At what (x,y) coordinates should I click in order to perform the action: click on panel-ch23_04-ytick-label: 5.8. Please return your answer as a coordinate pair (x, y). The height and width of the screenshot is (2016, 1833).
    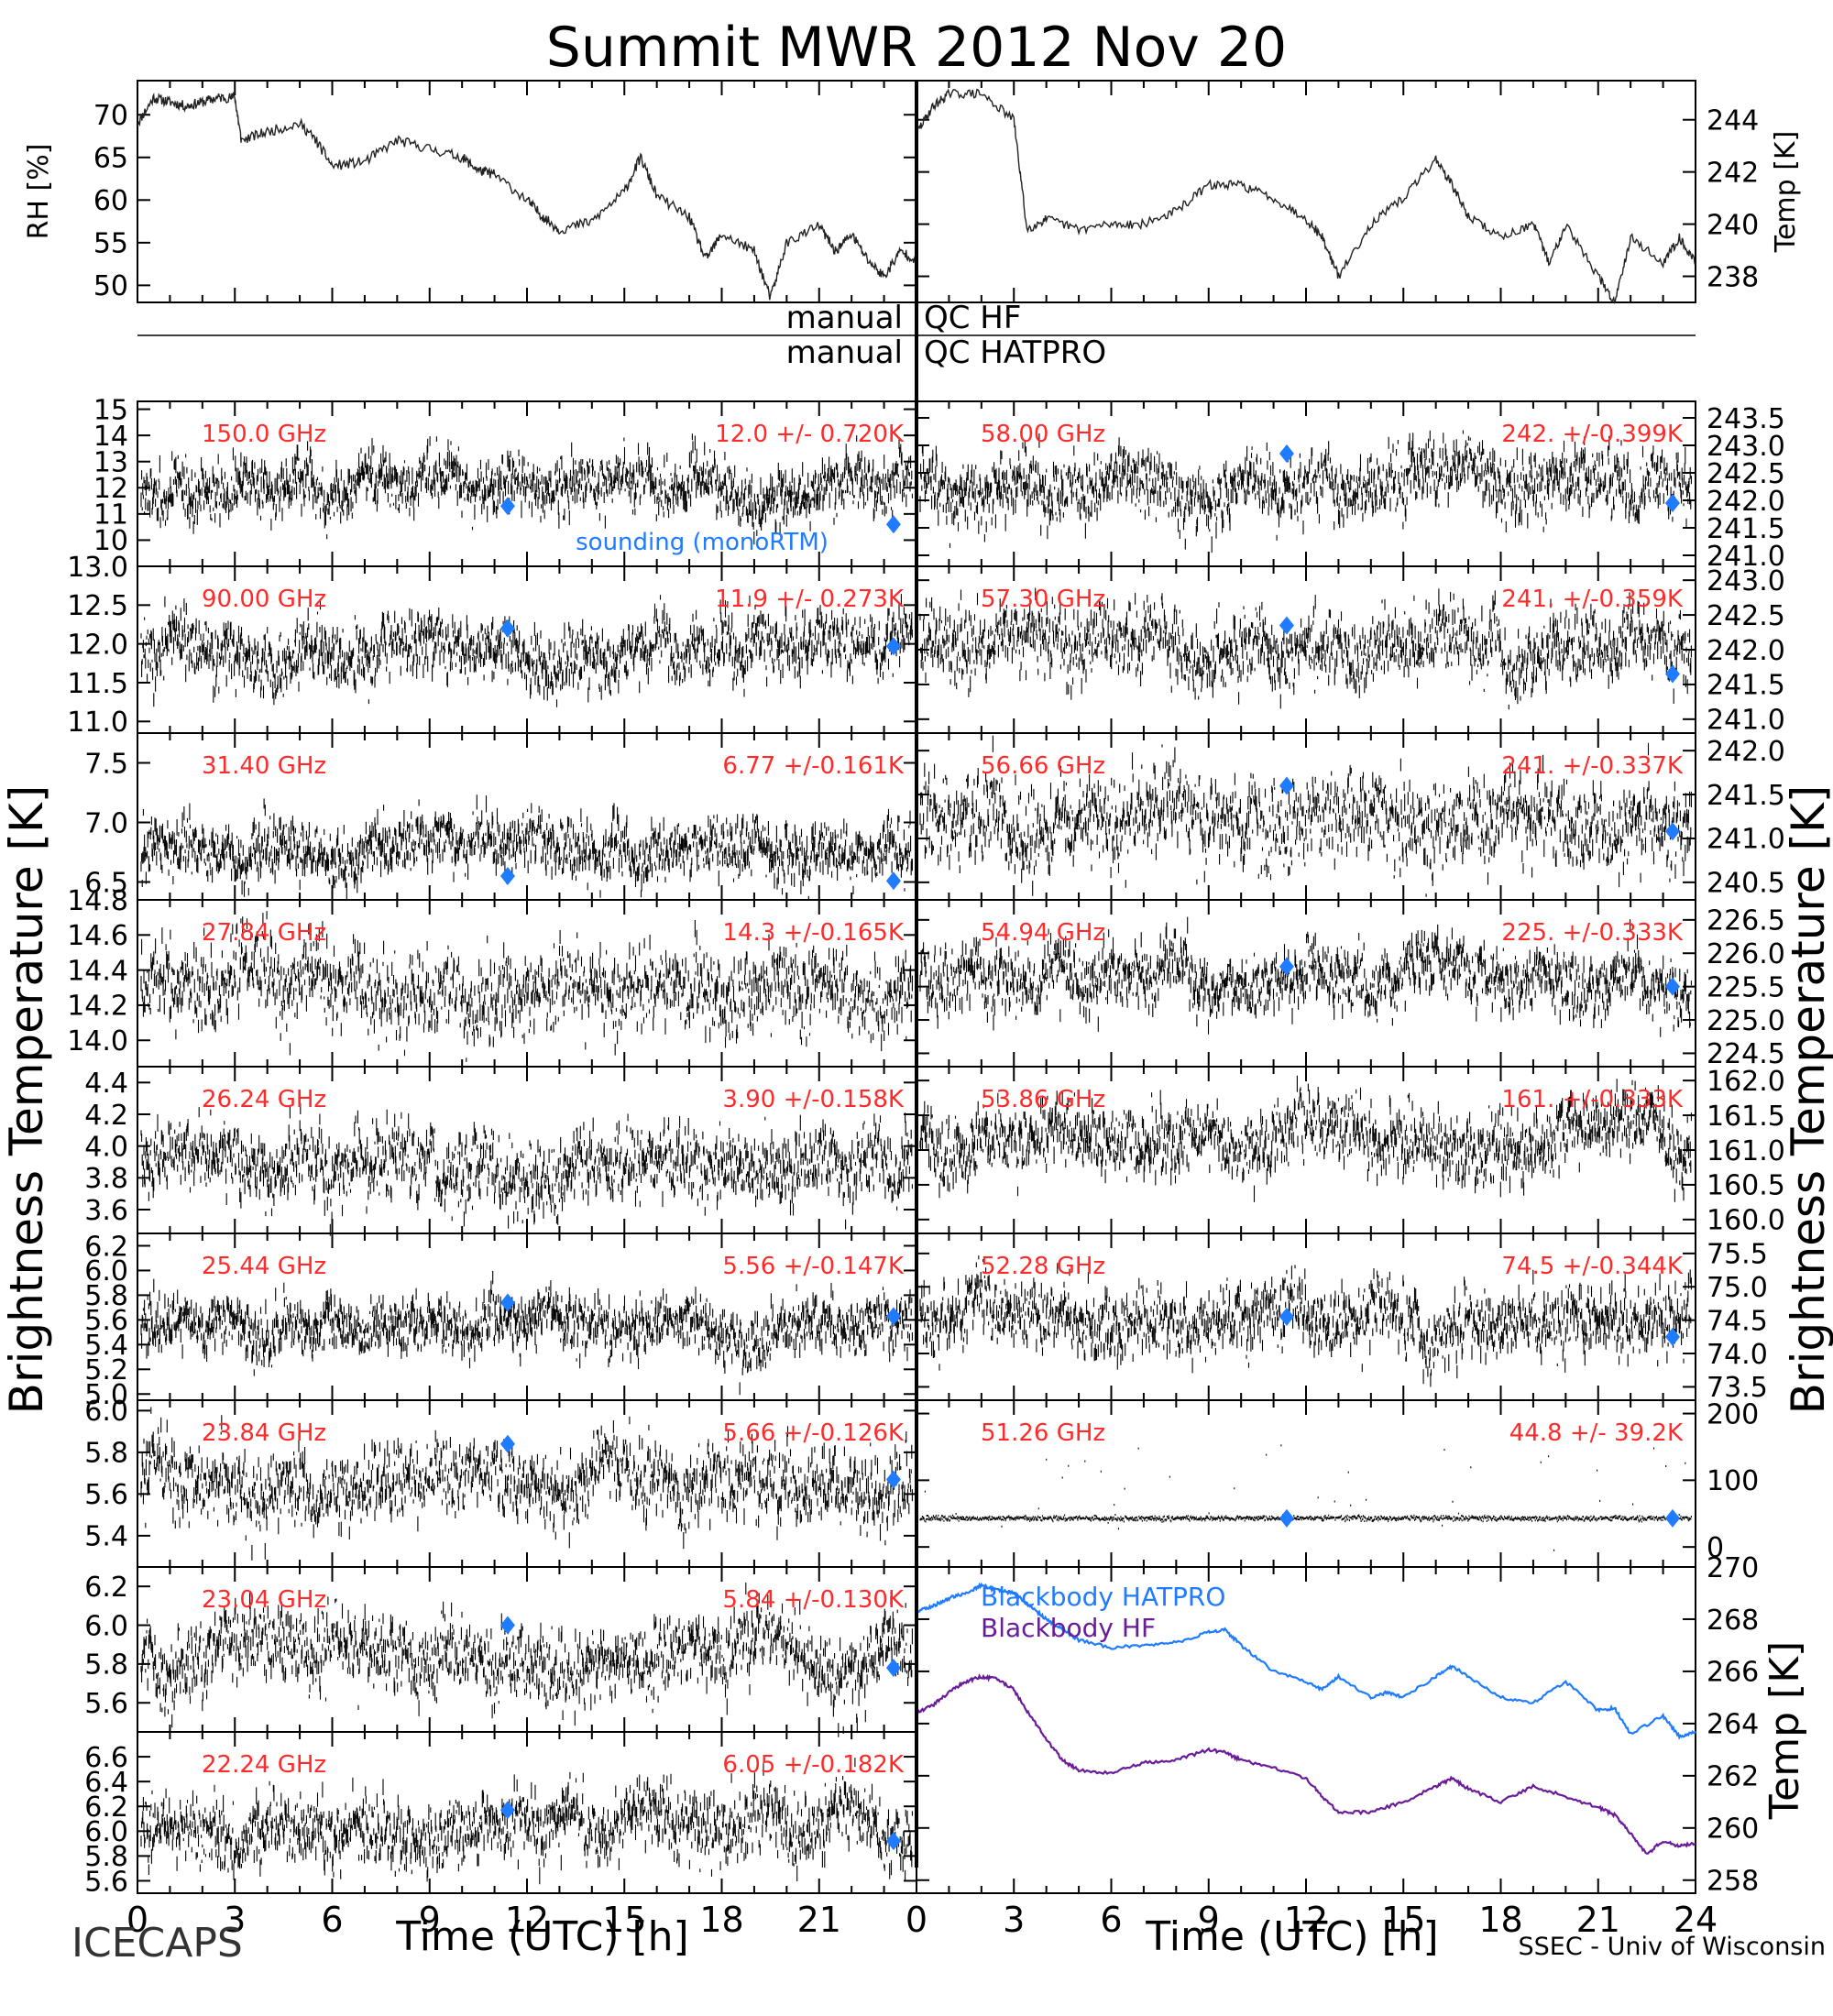
    Looking at the image, I should click on (106, 1665).